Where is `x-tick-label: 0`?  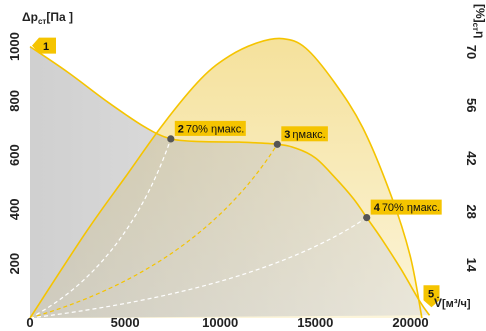
x-tick-label: 0 is located at coordinates (29, 322).